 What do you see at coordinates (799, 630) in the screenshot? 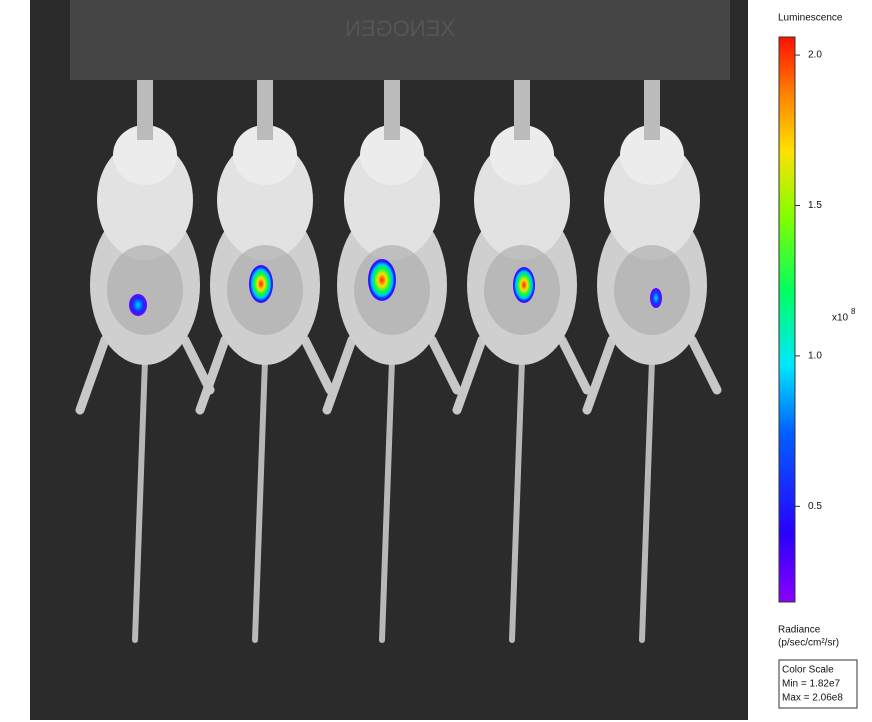
I see `units-title: Radiance` at bounding box center [799, 630].